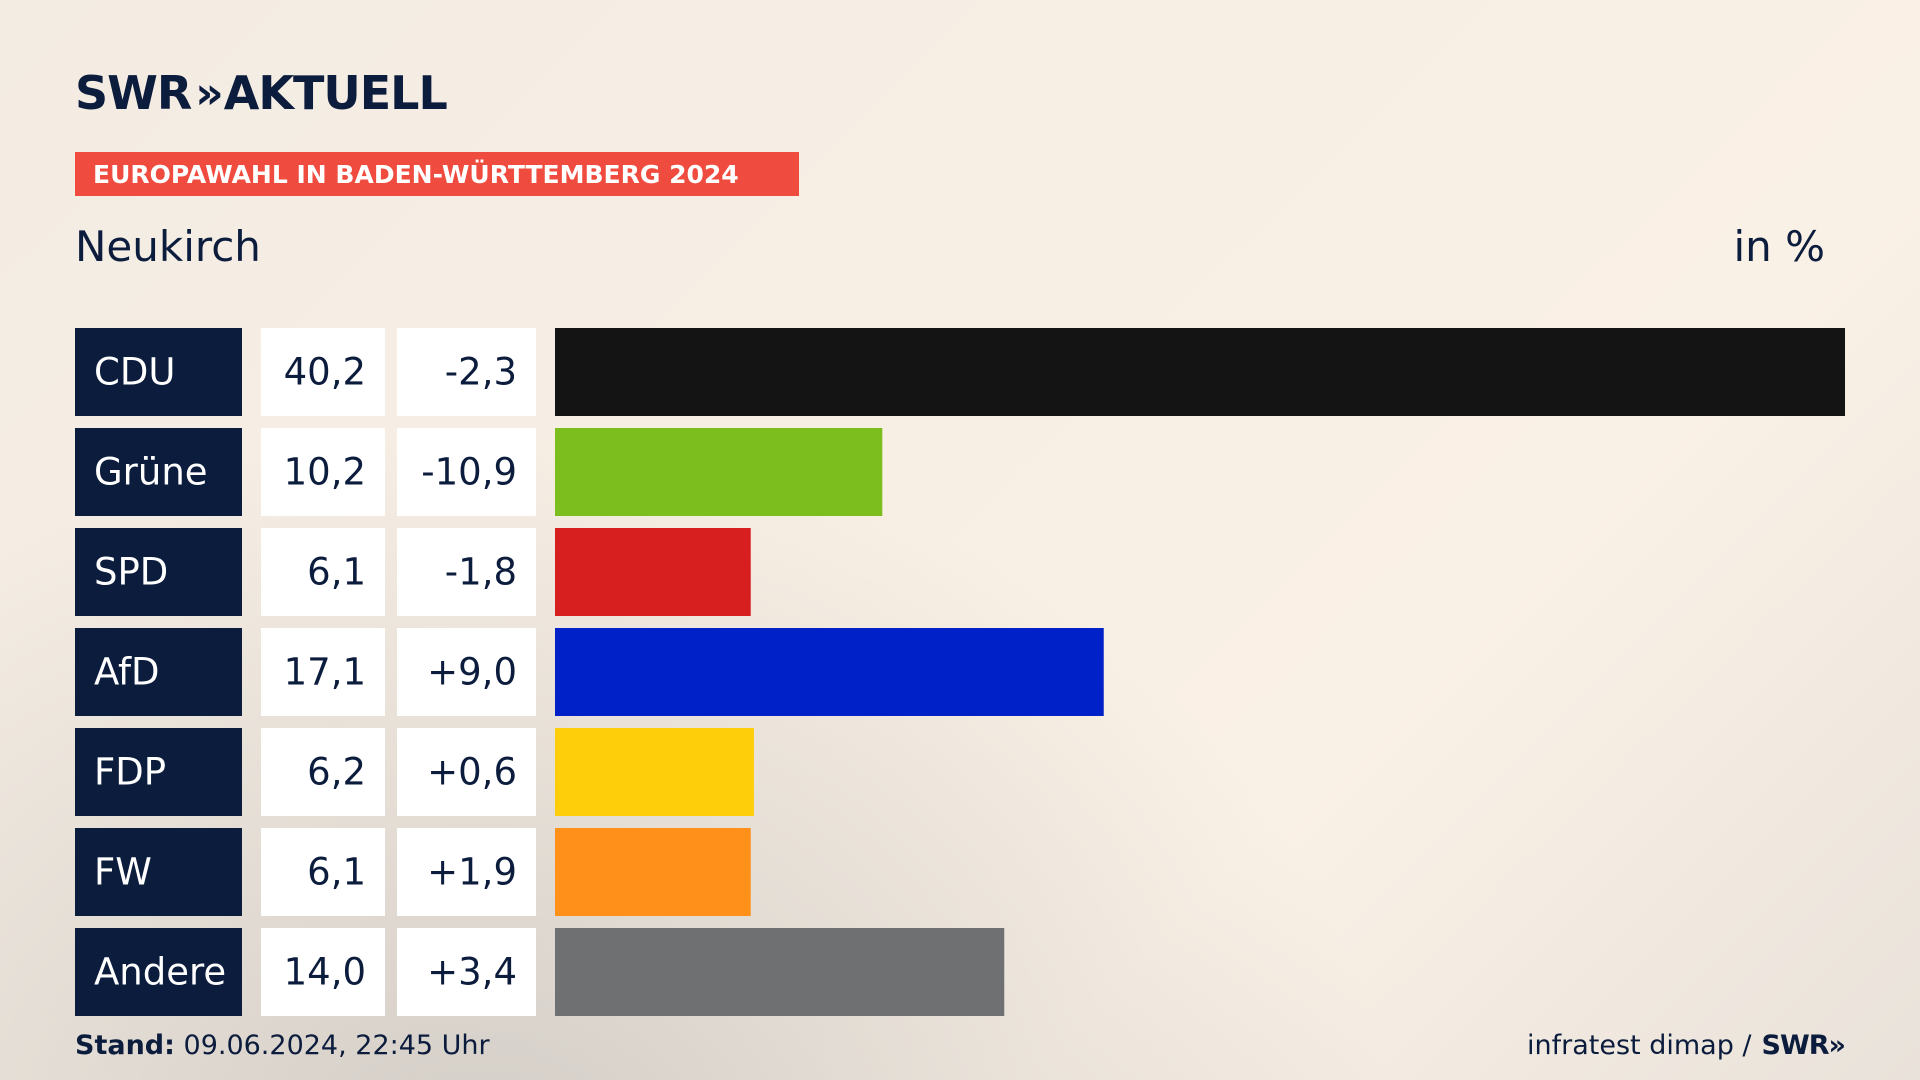  I want to click on logo-brand: SWR, so click(133, 93).